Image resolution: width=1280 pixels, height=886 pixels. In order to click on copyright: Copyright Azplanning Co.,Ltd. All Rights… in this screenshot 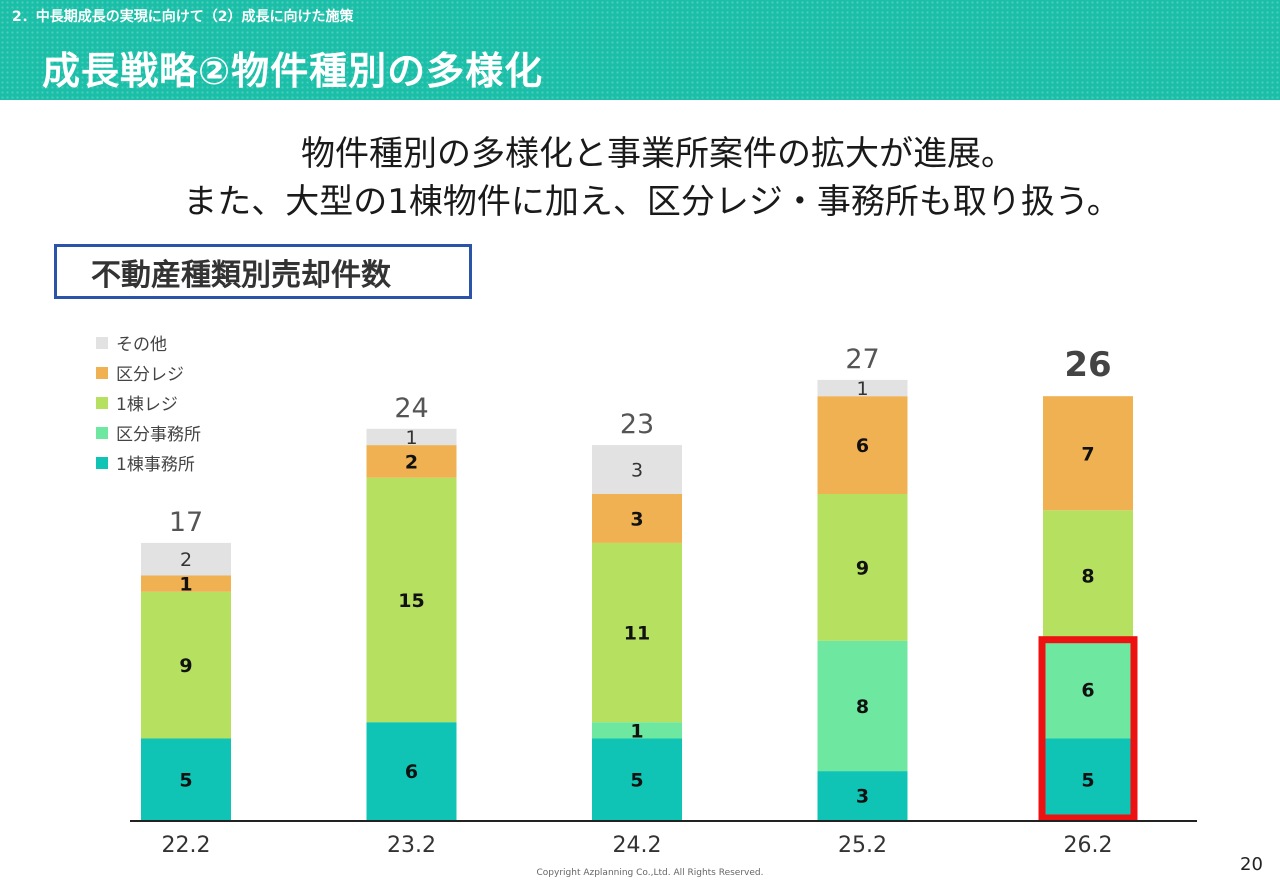, I will do `click(650, 873)`.